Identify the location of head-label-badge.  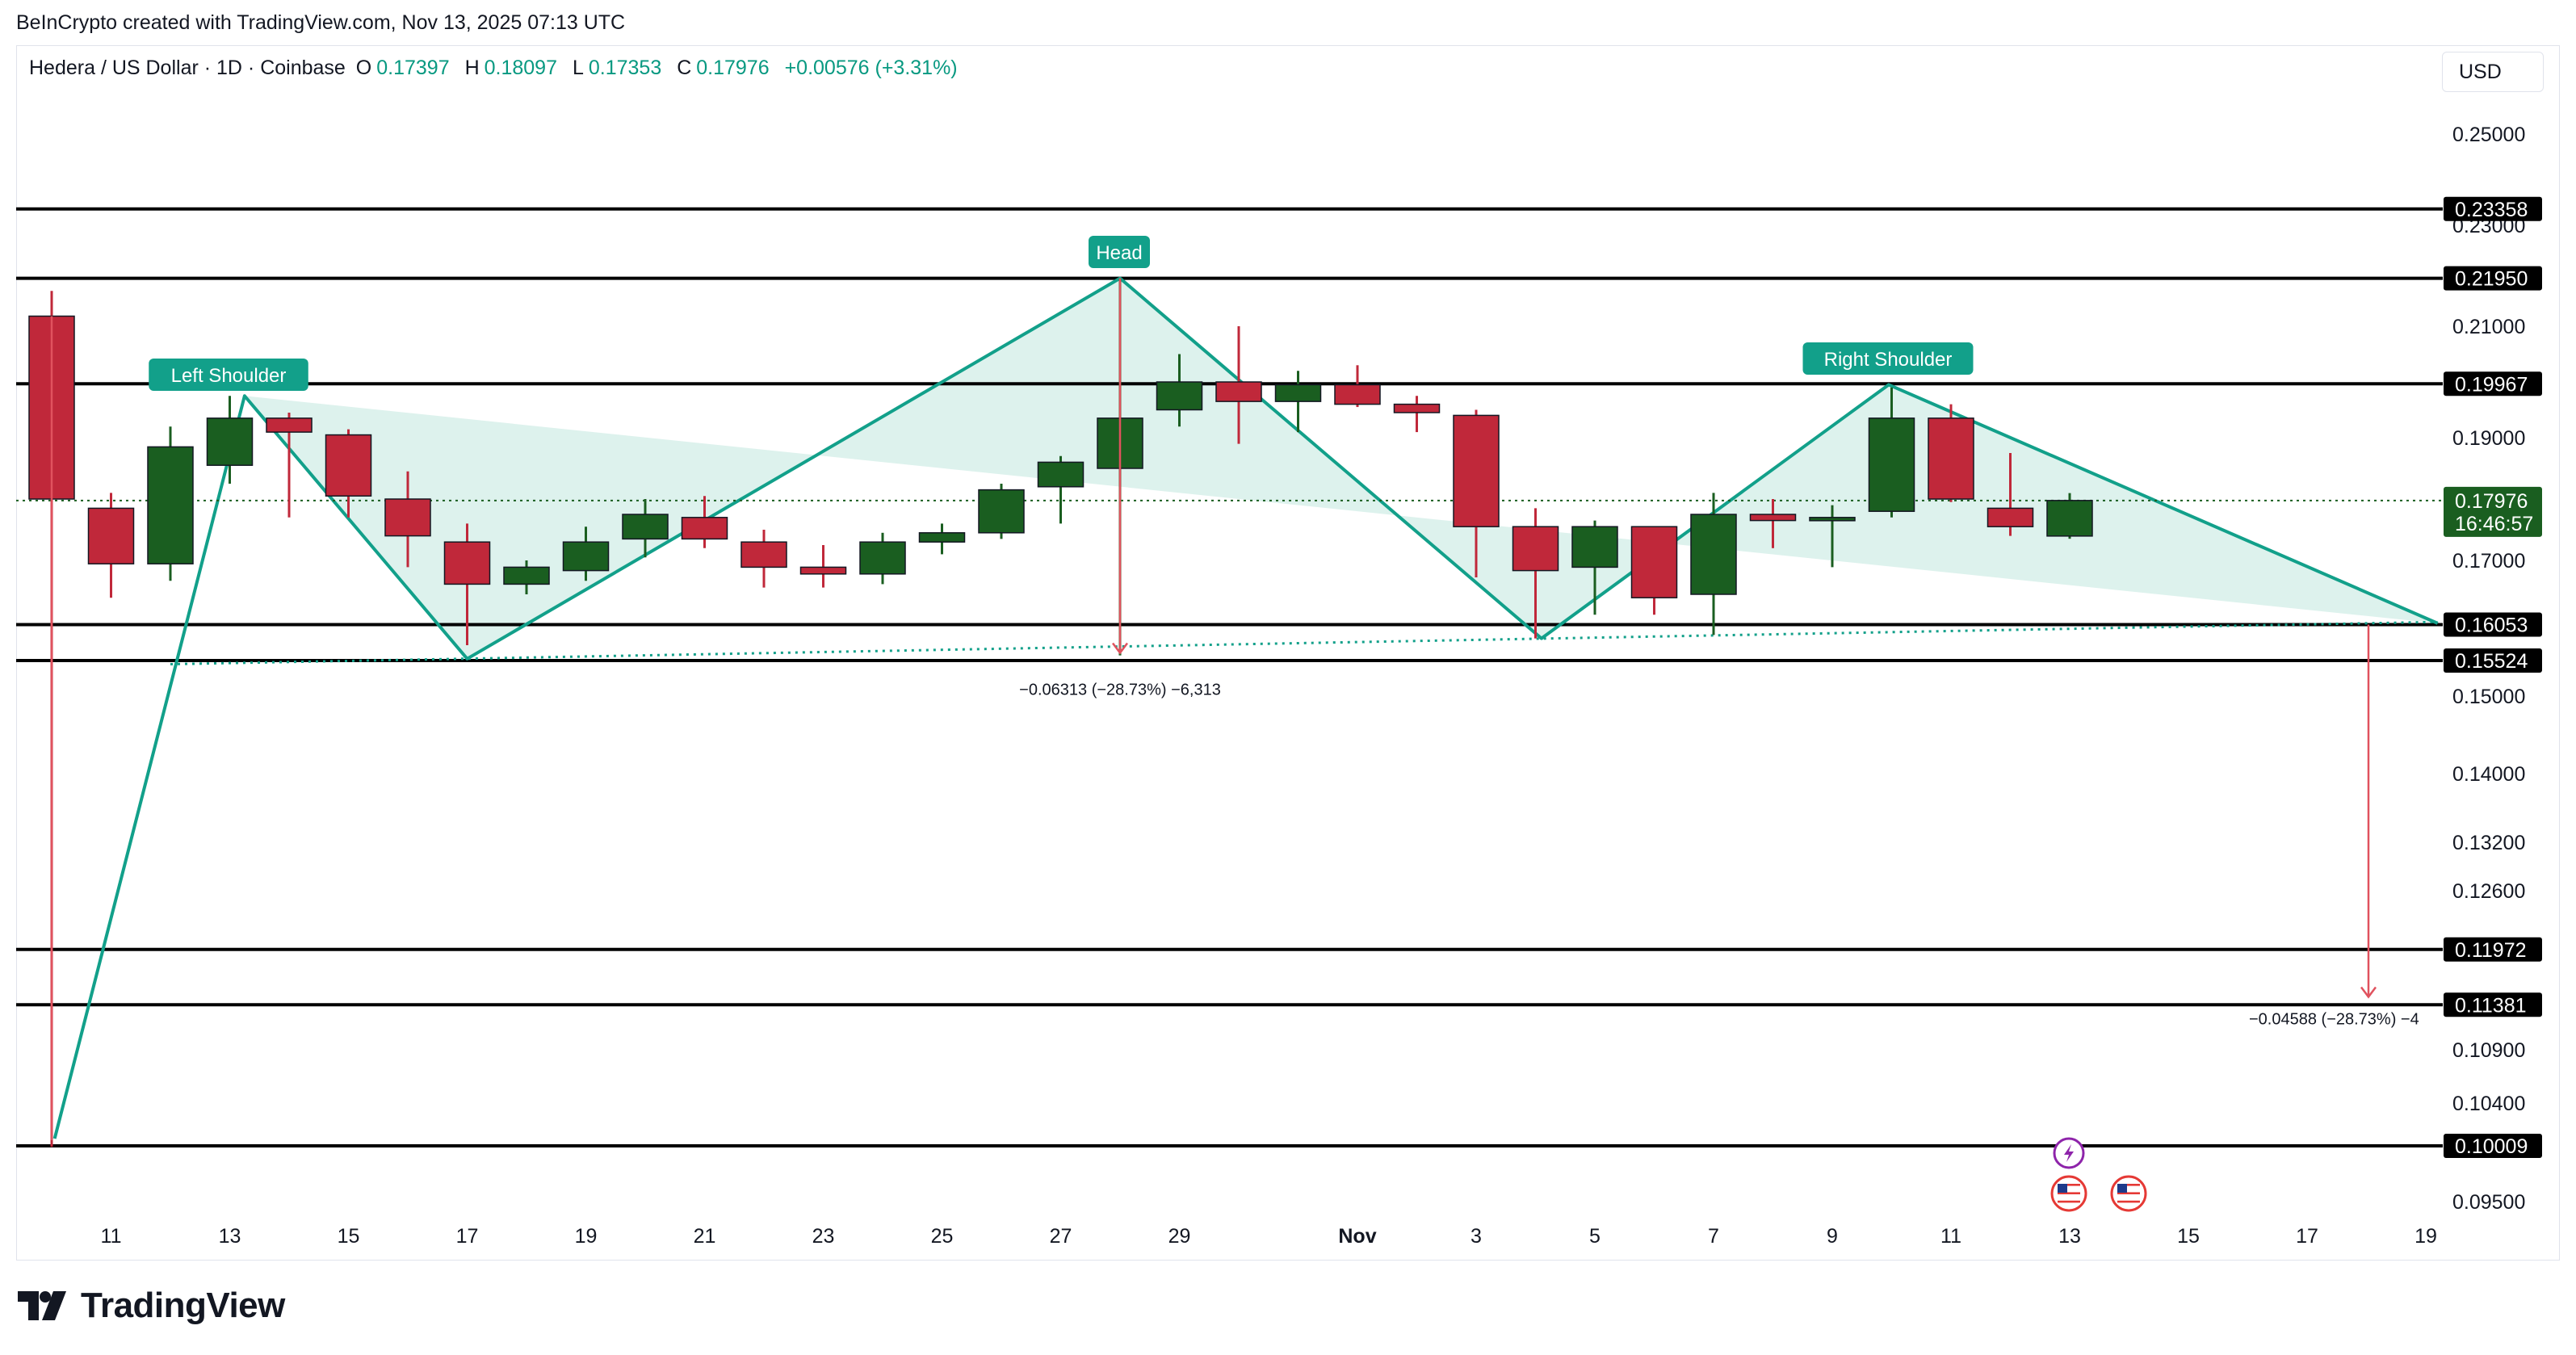
(1119, 252).